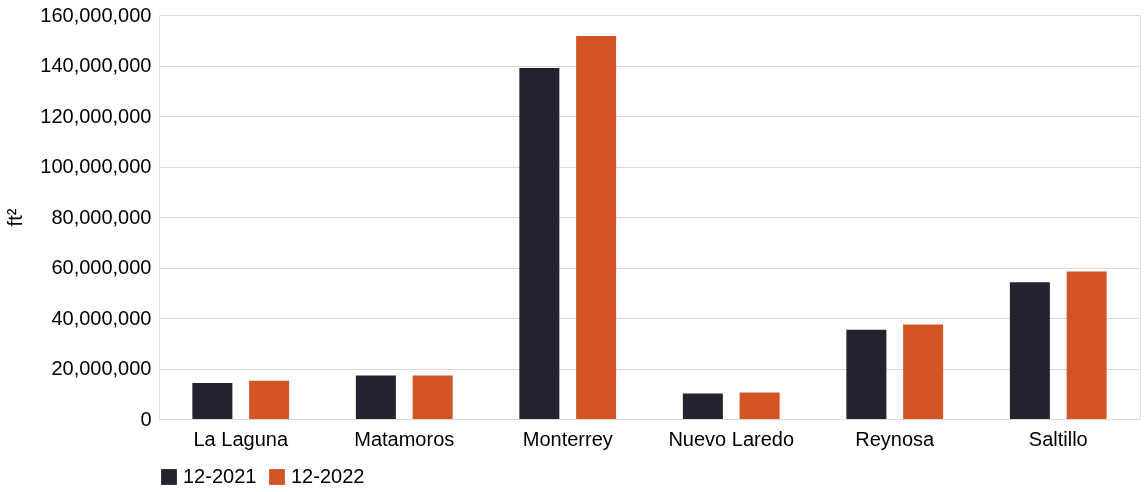 The image size is (1145, 492). Describe the element at coordinates (146, 418) in the screenshot. I see `y-tick-label: 0` at that location.